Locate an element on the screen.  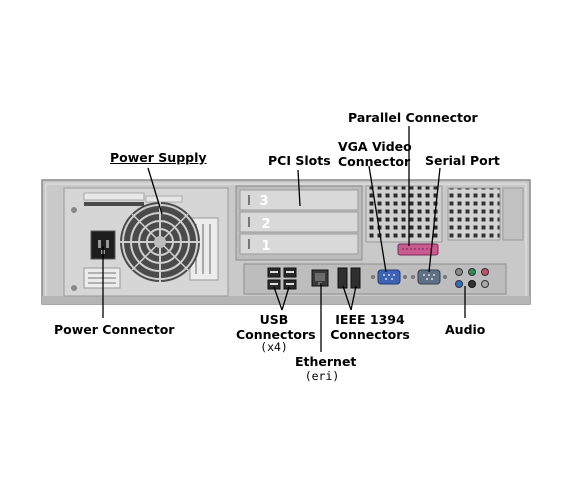
label-ethernet-sub: (eri) is located at coordinates (322, 376).